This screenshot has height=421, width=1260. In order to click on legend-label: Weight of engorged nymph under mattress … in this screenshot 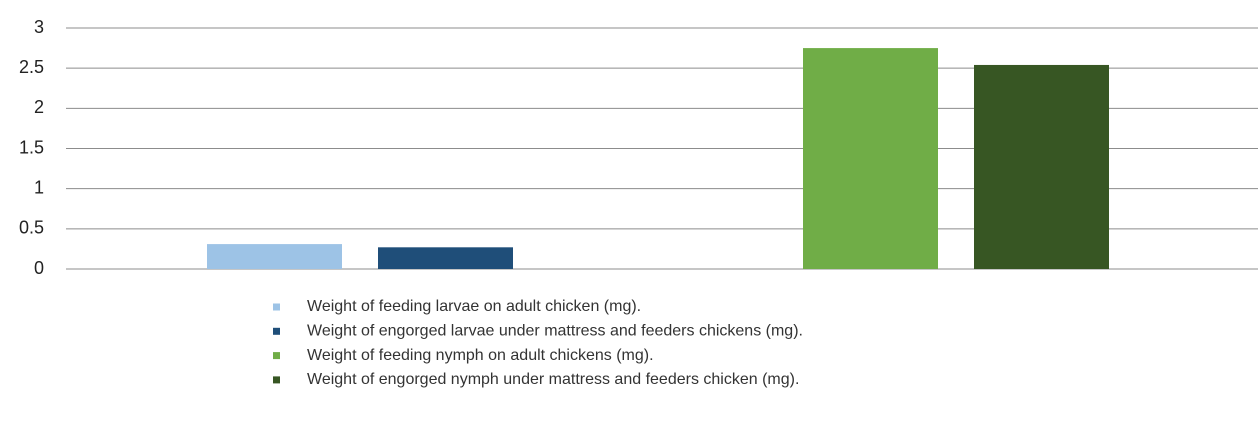, I will do `click(553, 379)`.